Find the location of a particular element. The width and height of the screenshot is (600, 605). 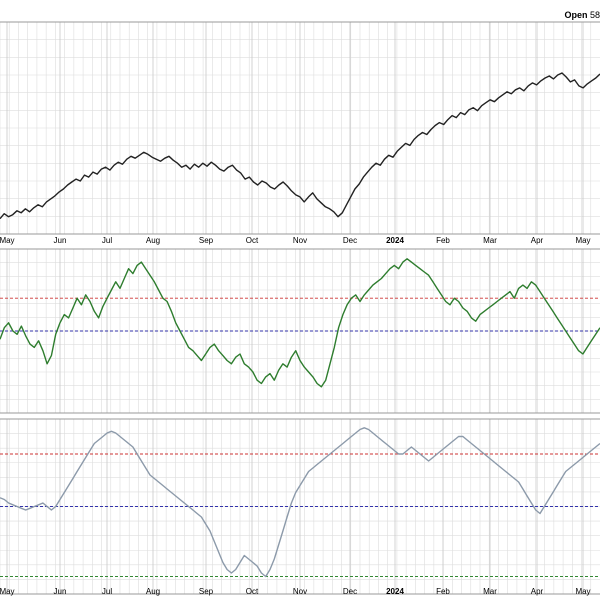

open-label: Open 58 is located at coordinates (582, 15).